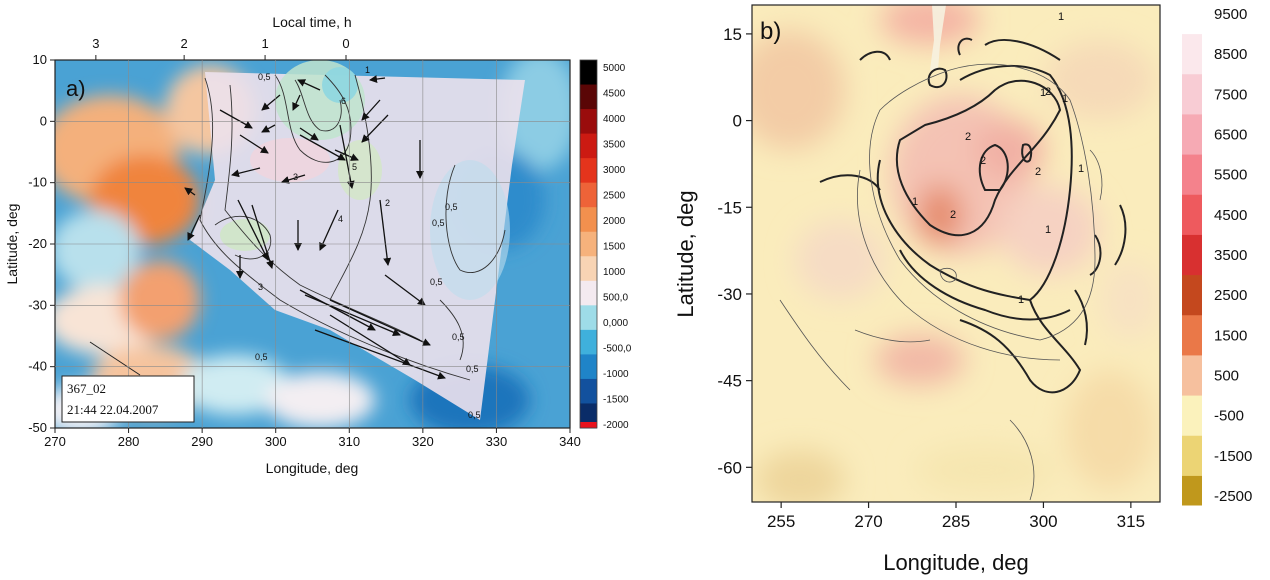  What do you see at coordinates (956, 516) in the screenshot?
I see `panel-b-x-ticks: 255 270 285 300 315` at bounding box center [956, 516].